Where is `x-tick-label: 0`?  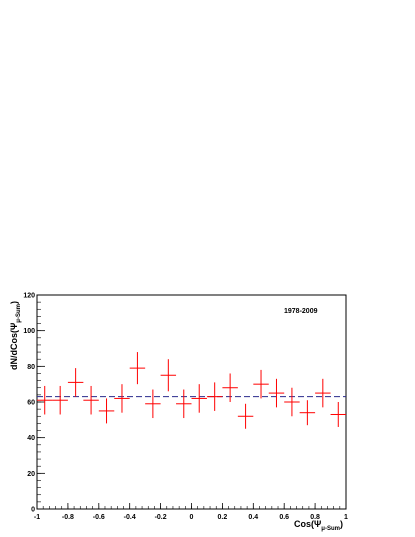 x-tick-label: 0 is located at coordinates (192, 517).